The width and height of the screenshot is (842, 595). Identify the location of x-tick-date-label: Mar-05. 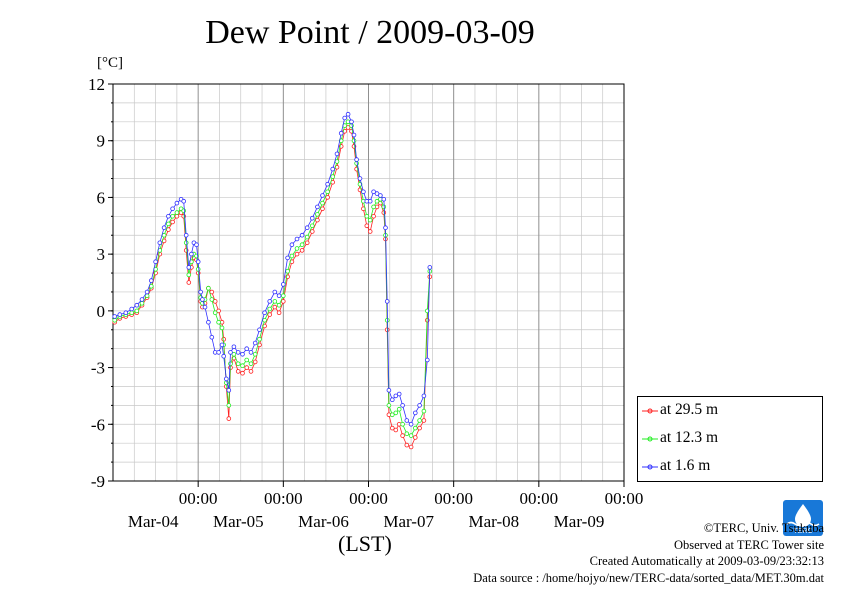
(238, 521).